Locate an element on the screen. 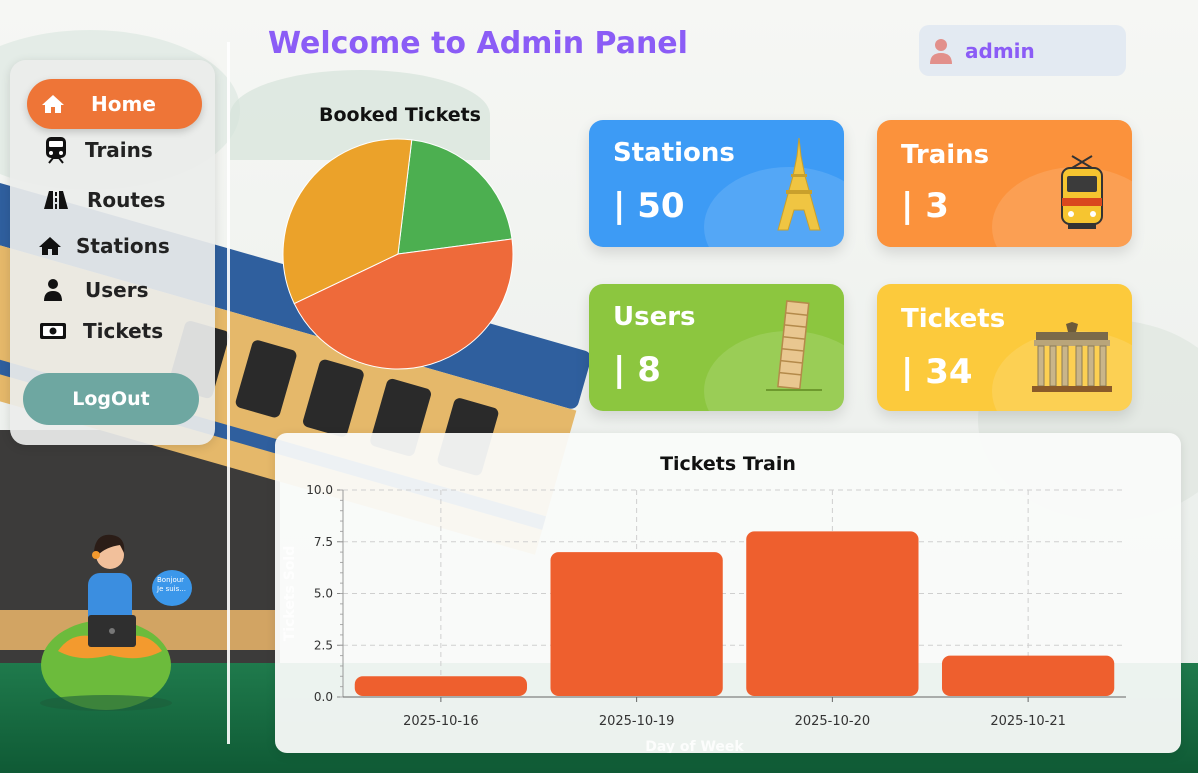  y-tick-label: 0.0 is located at coordinates (323, 697).